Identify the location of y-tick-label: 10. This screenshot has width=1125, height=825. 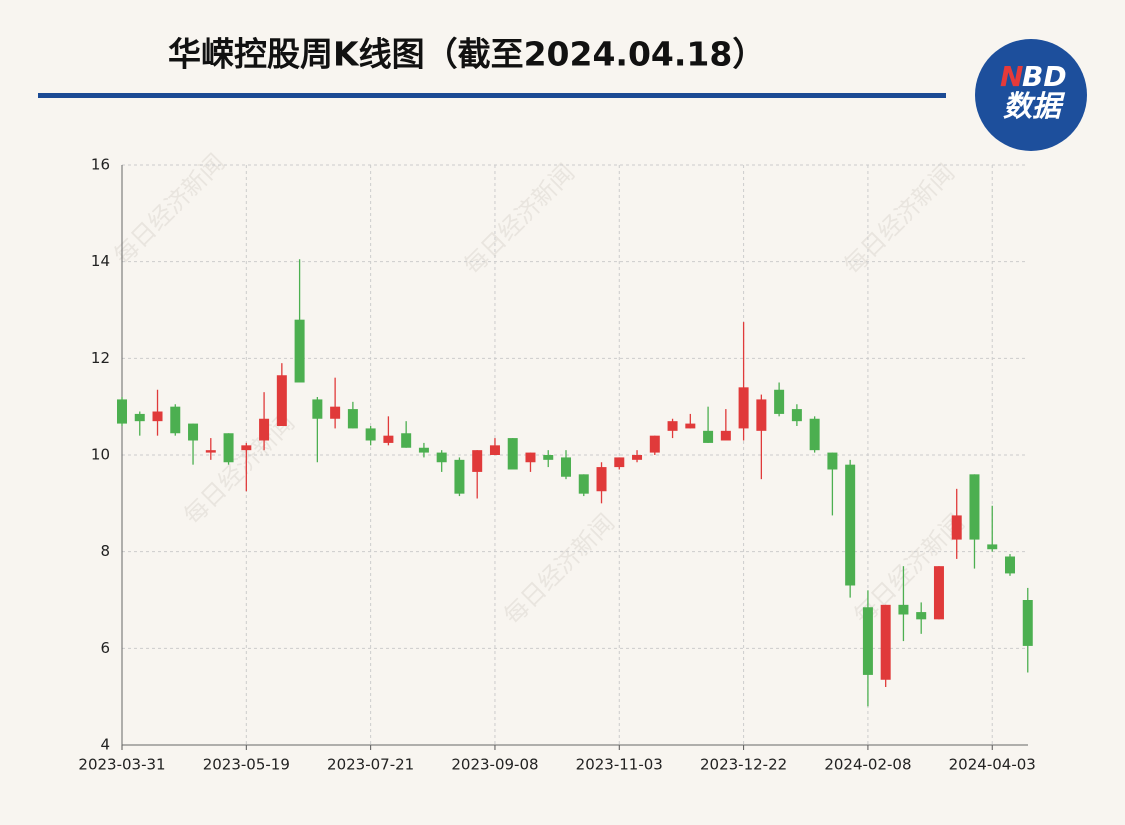
(100, 455).